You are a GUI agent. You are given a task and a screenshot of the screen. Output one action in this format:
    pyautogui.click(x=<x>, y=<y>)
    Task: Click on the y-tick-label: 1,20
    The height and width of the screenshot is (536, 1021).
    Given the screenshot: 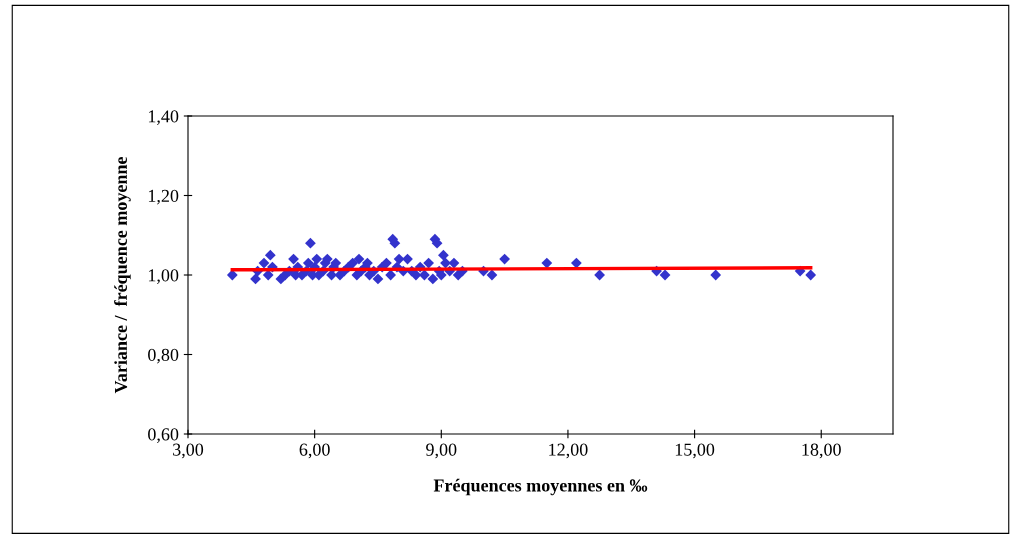 What is the action you would take?
    pyautogui.click(x=163, y=197)
    